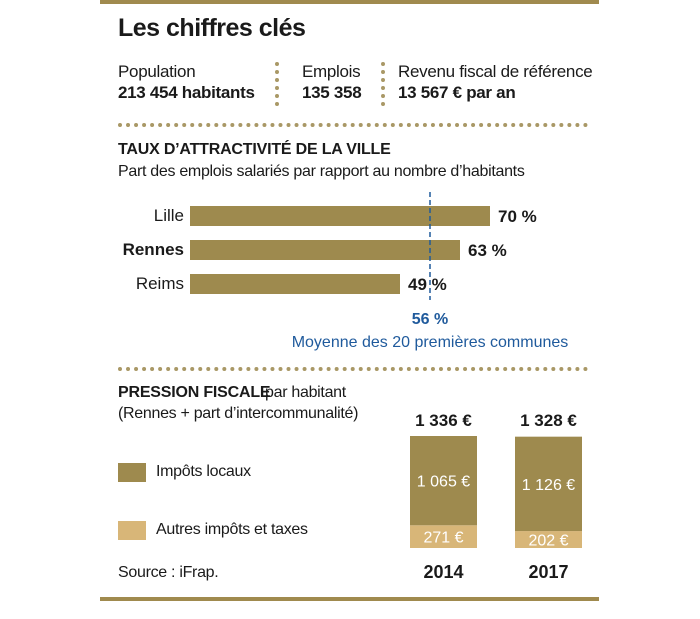 This screenshot has height=619, width=700. What do you see at coordinates (232, 529) in the screenshot?
I see `legend-label-other-taxes: Autres impôts et taxes` at bounding box center [232, 529].